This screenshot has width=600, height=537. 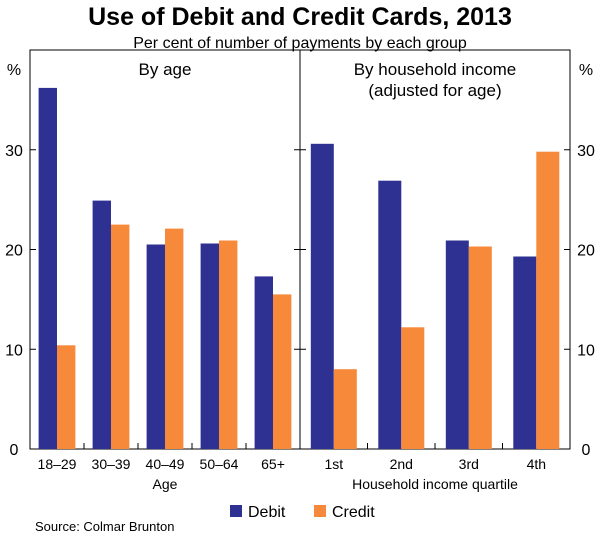 I want to click on panel-income-title-line2: (adjusted for age), so click(x=434, y=90).